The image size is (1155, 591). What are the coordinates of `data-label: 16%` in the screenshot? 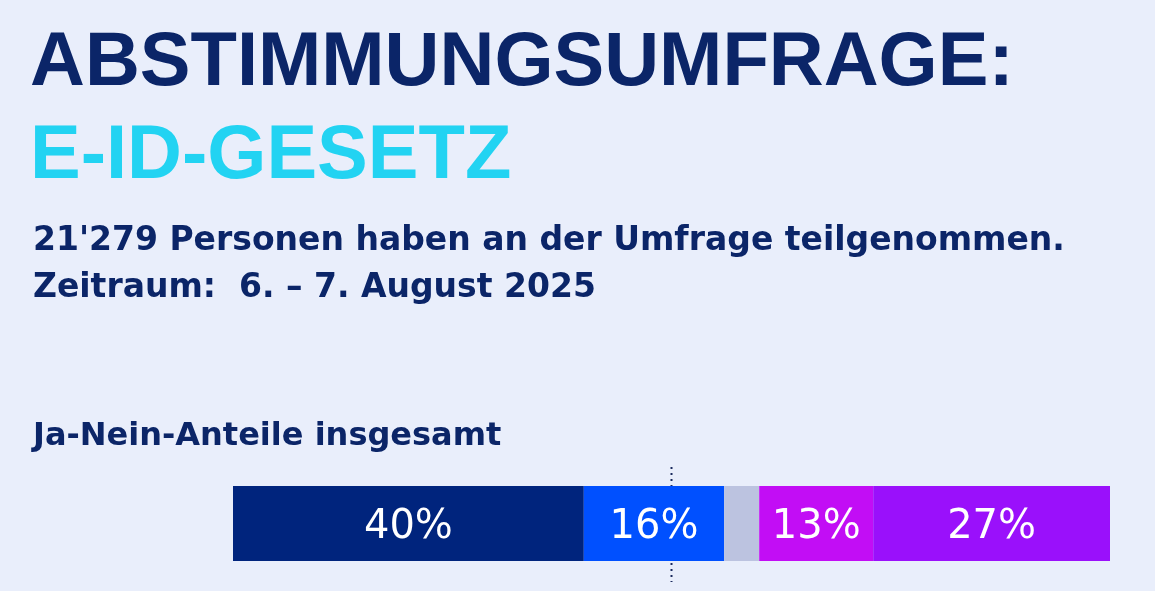 It's located at (654, 523).